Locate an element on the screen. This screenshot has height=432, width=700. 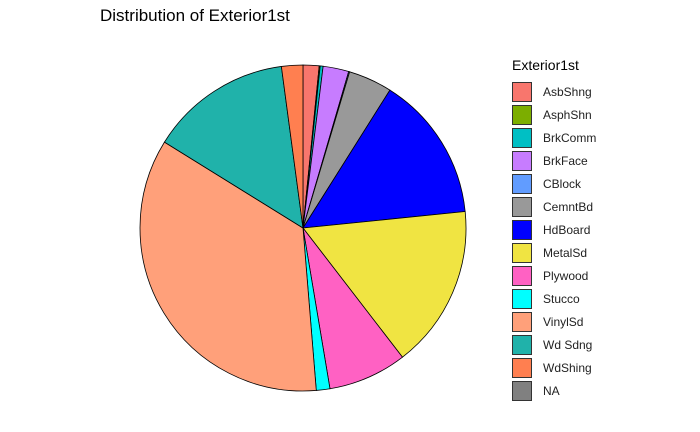
legend-label: WdShing is located at coordinates (567, 367).